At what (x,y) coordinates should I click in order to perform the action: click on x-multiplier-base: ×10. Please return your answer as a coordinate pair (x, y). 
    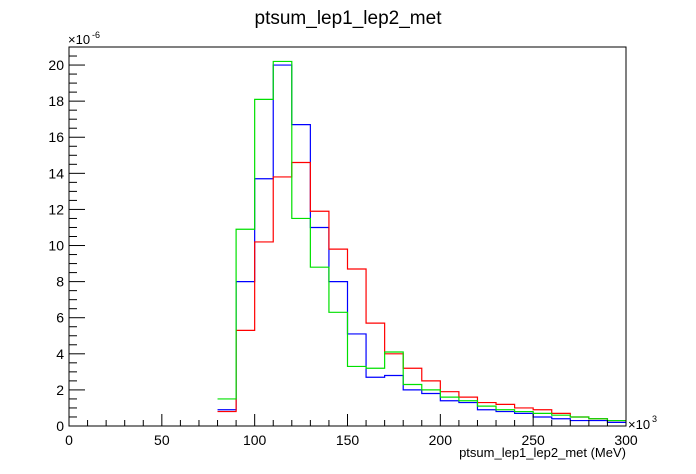
    Looking at the image, I should click on (639, 424).